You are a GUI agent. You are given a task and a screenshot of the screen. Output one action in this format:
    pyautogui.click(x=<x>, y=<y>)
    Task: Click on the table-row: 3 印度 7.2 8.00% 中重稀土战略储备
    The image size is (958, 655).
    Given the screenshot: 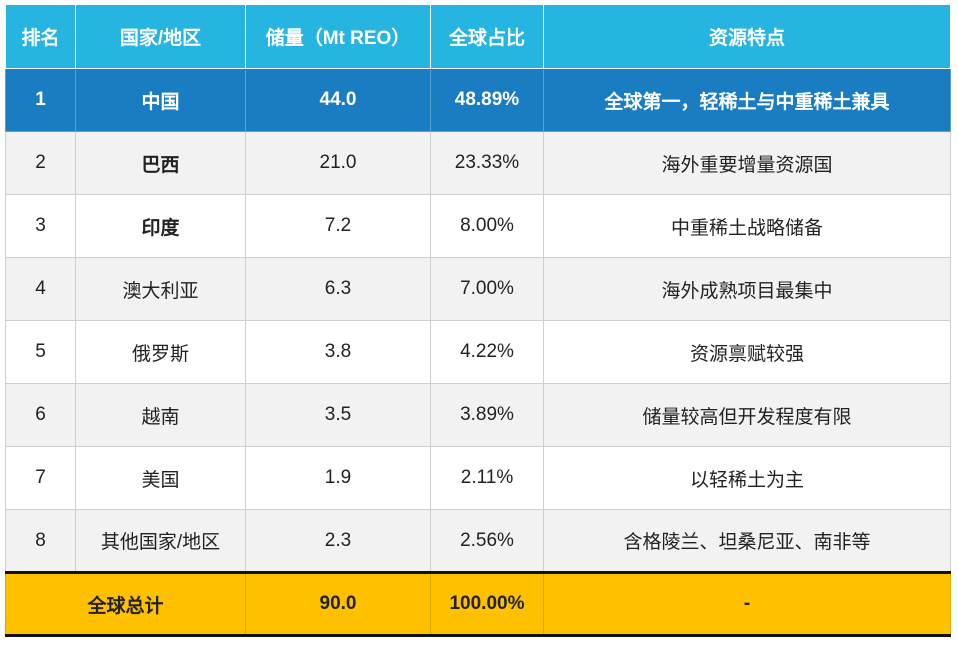 What is the action you would take?
    pyautogui.click(x=478, y=226)
    